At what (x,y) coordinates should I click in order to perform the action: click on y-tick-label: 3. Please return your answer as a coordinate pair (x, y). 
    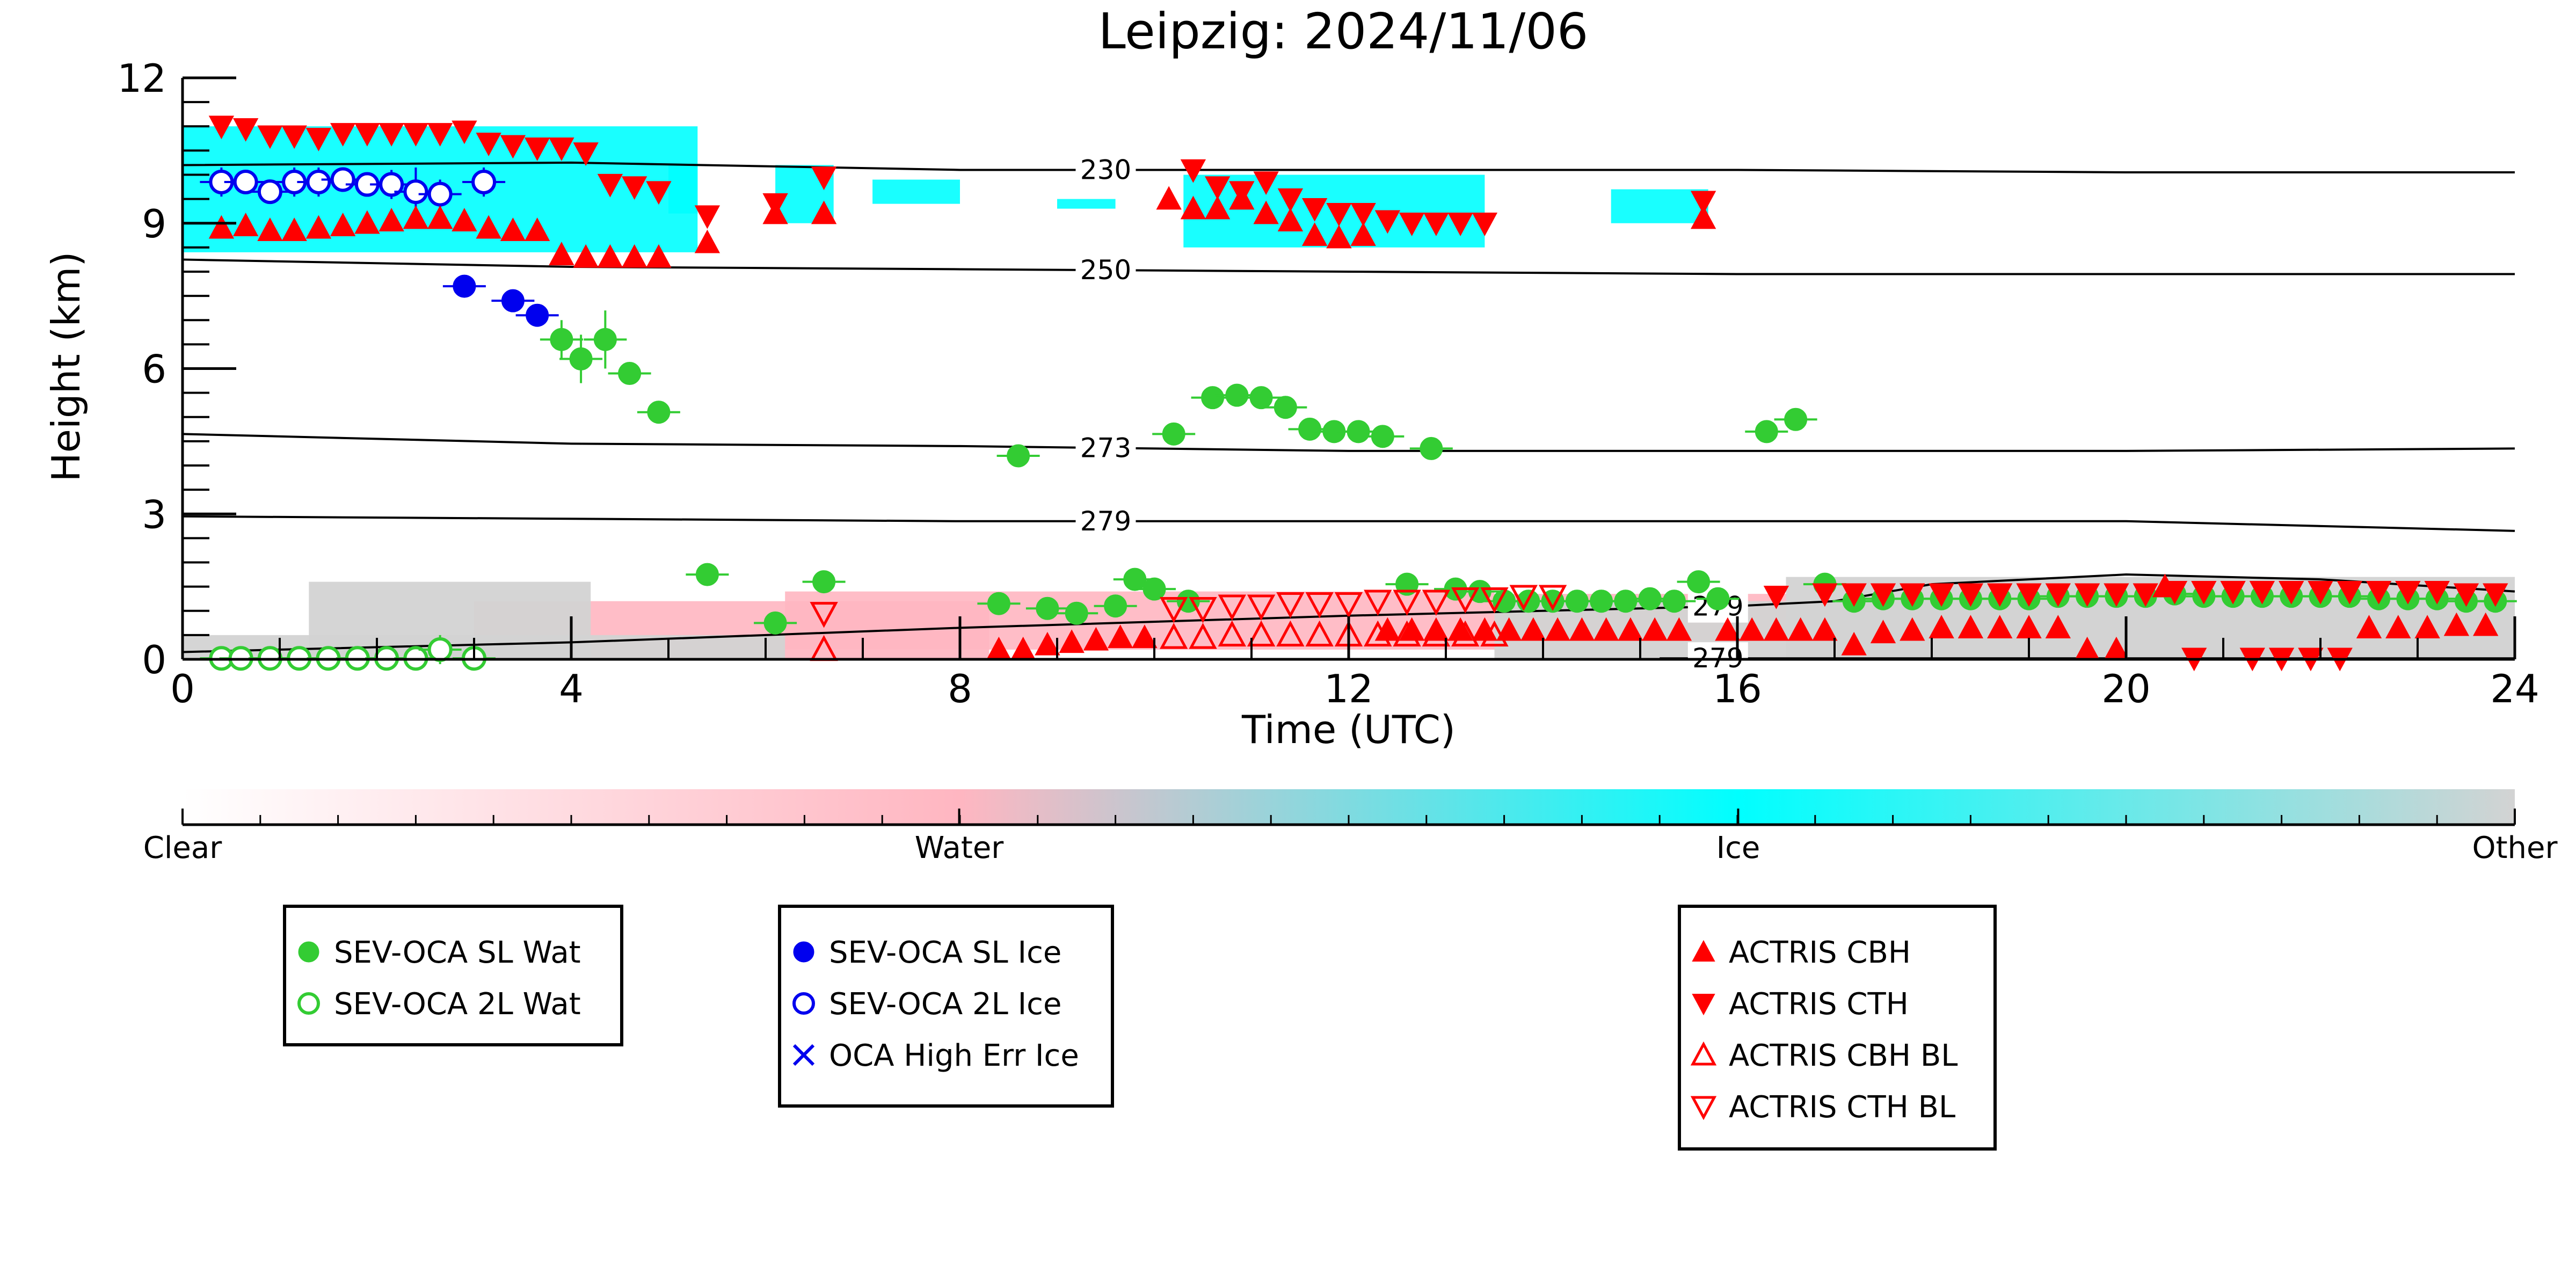
    Looking at the image, I should click on (154, 514).